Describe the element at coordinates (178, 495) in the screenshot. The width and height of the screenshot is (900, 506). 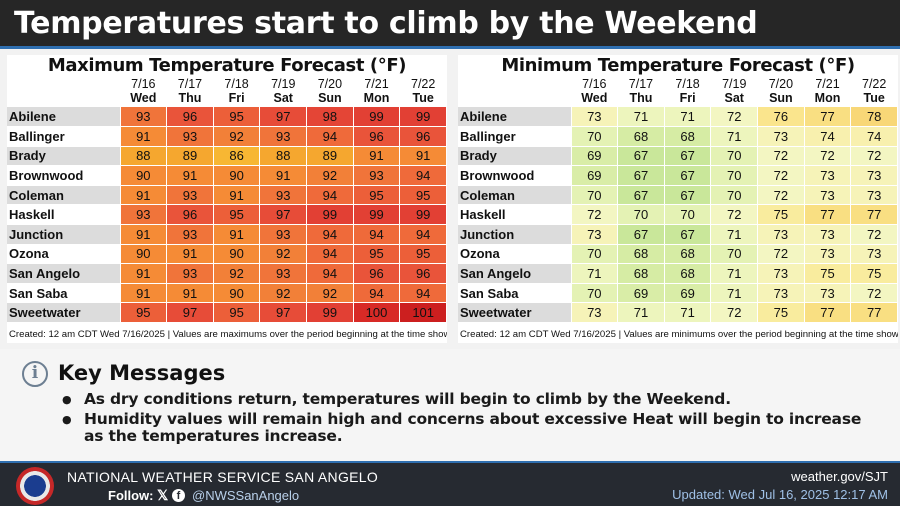
I see `facebook-icon: f` at that location.